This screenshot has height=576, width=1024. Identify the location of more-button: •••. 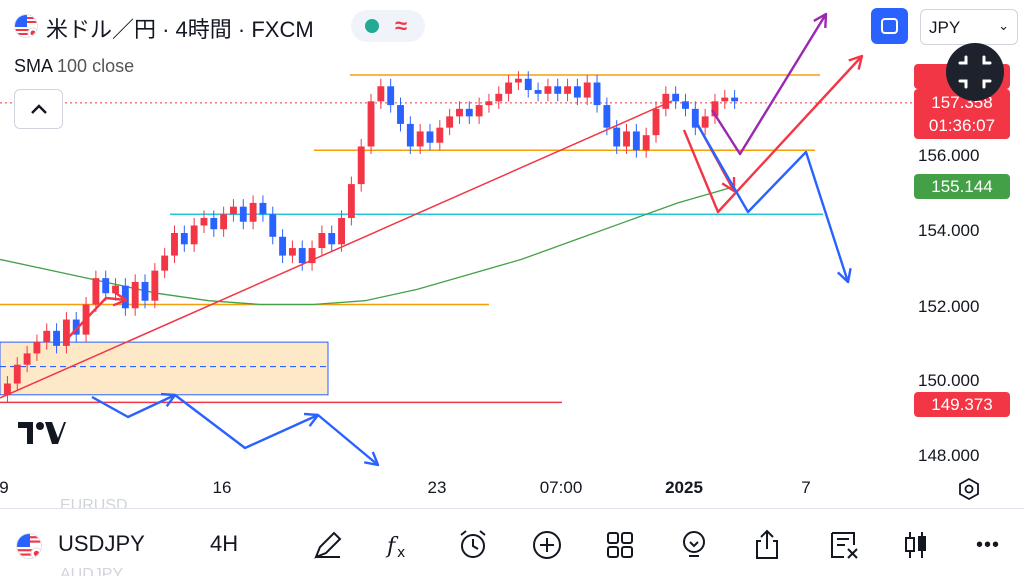
(987, 545).